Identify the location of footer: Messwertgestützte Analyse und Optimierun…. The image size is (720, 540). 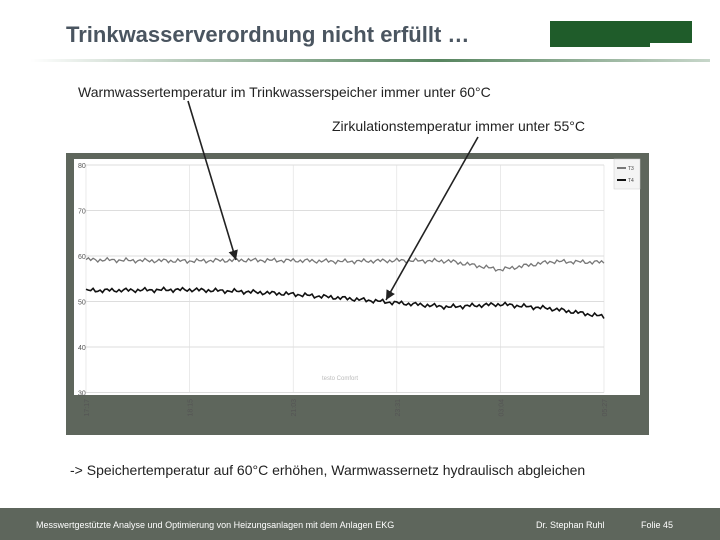
(360, 524).